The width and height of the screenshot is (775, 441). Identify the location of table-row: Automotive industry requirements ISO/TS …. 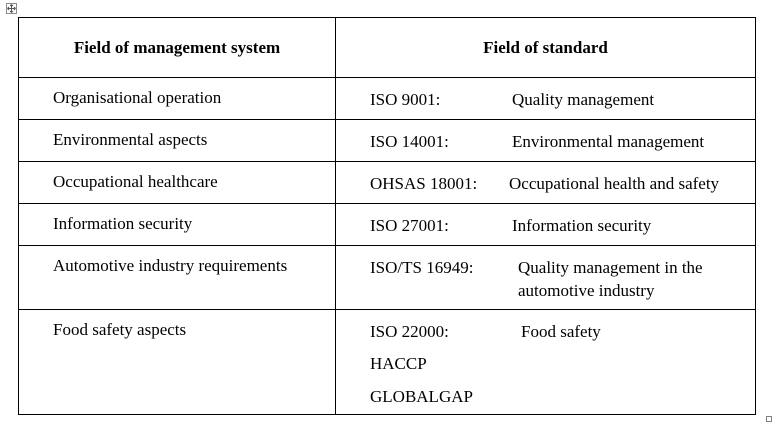
(387, 277).